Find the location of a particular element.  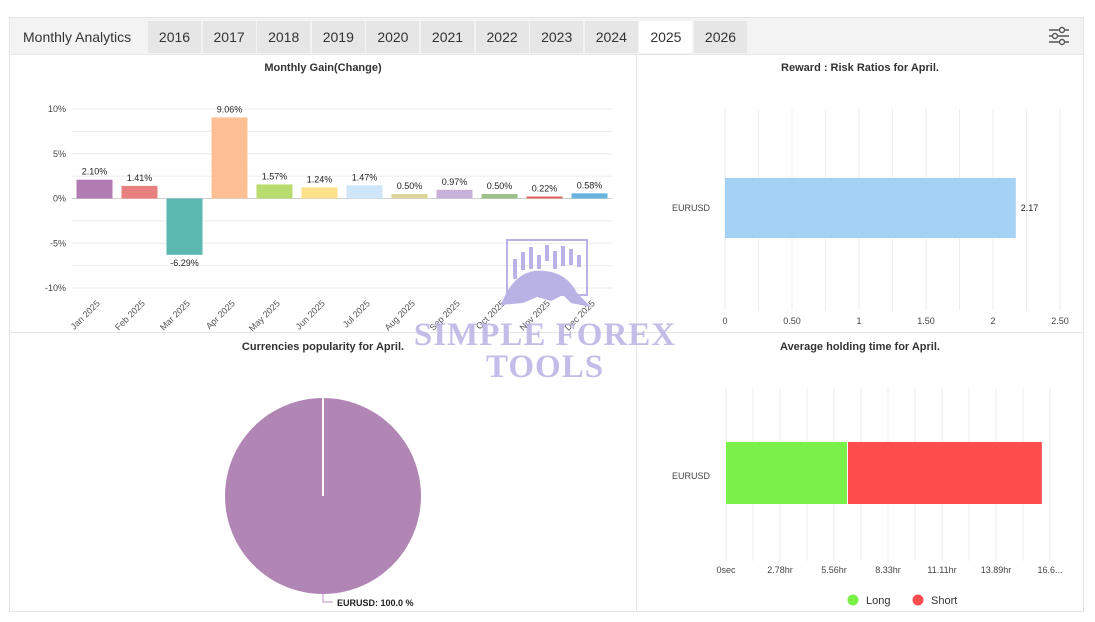

reward-risk-title: Reward : Risk Ratios for April. is located at coordinates (860, 68).